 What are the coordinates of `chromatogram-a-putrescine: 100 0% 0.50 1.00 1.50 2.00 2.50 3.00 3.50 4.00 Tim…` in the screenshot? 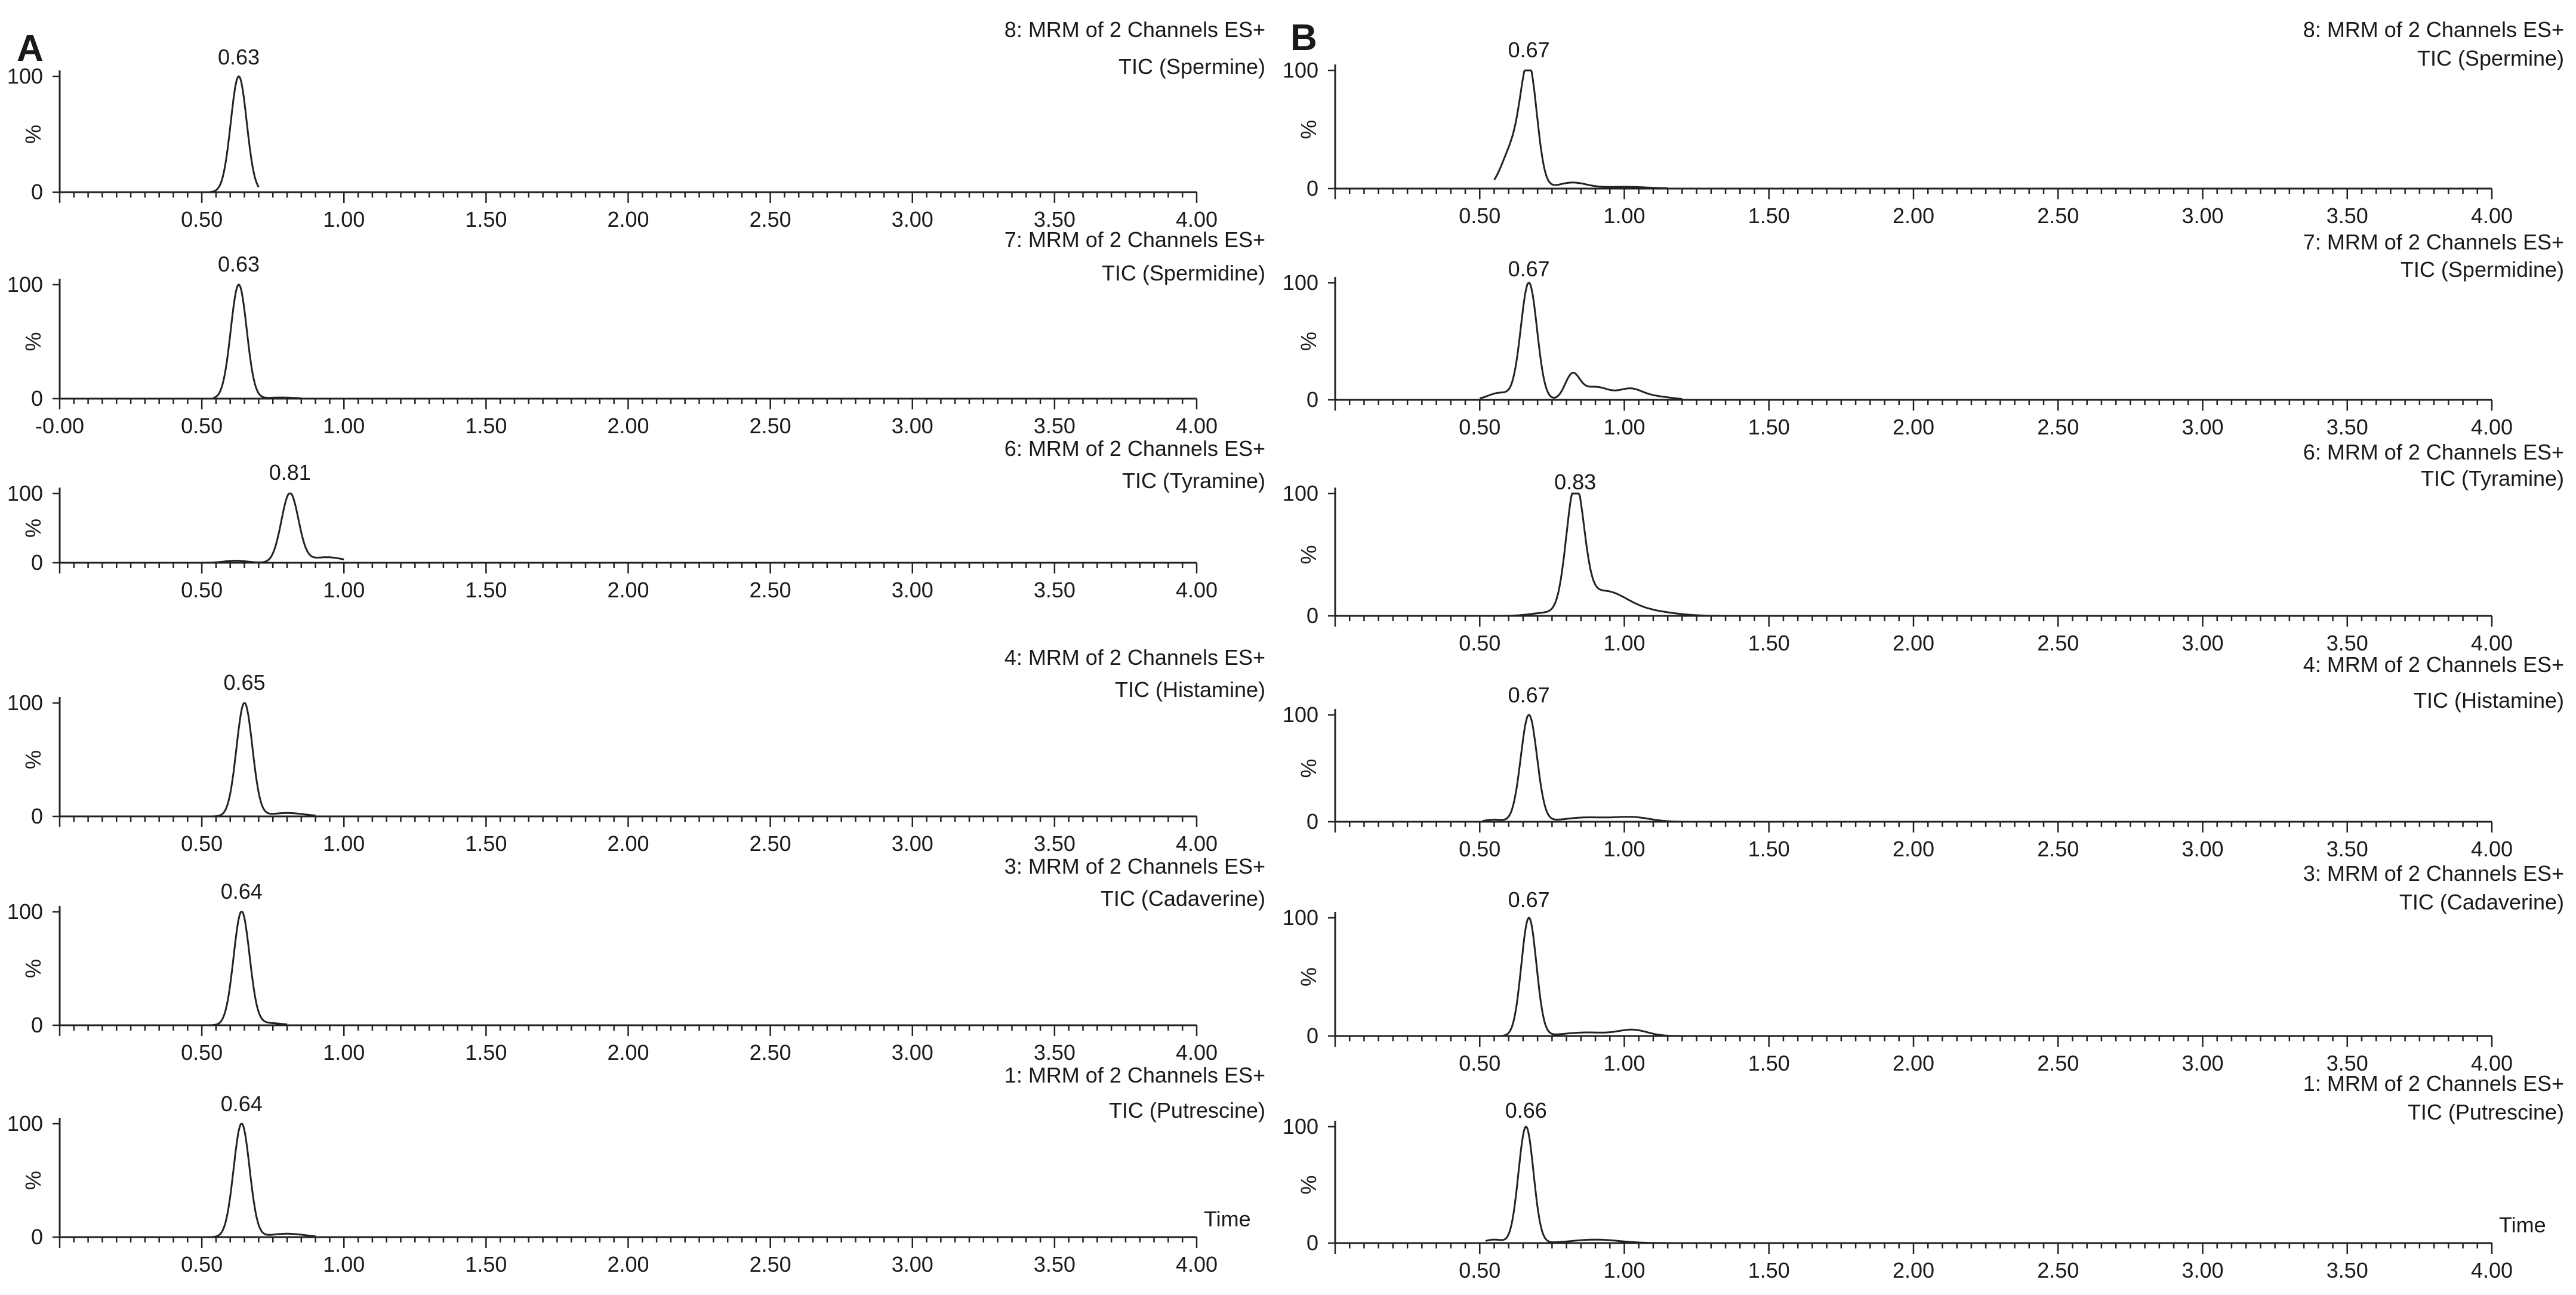 It's located at (636, 1169).